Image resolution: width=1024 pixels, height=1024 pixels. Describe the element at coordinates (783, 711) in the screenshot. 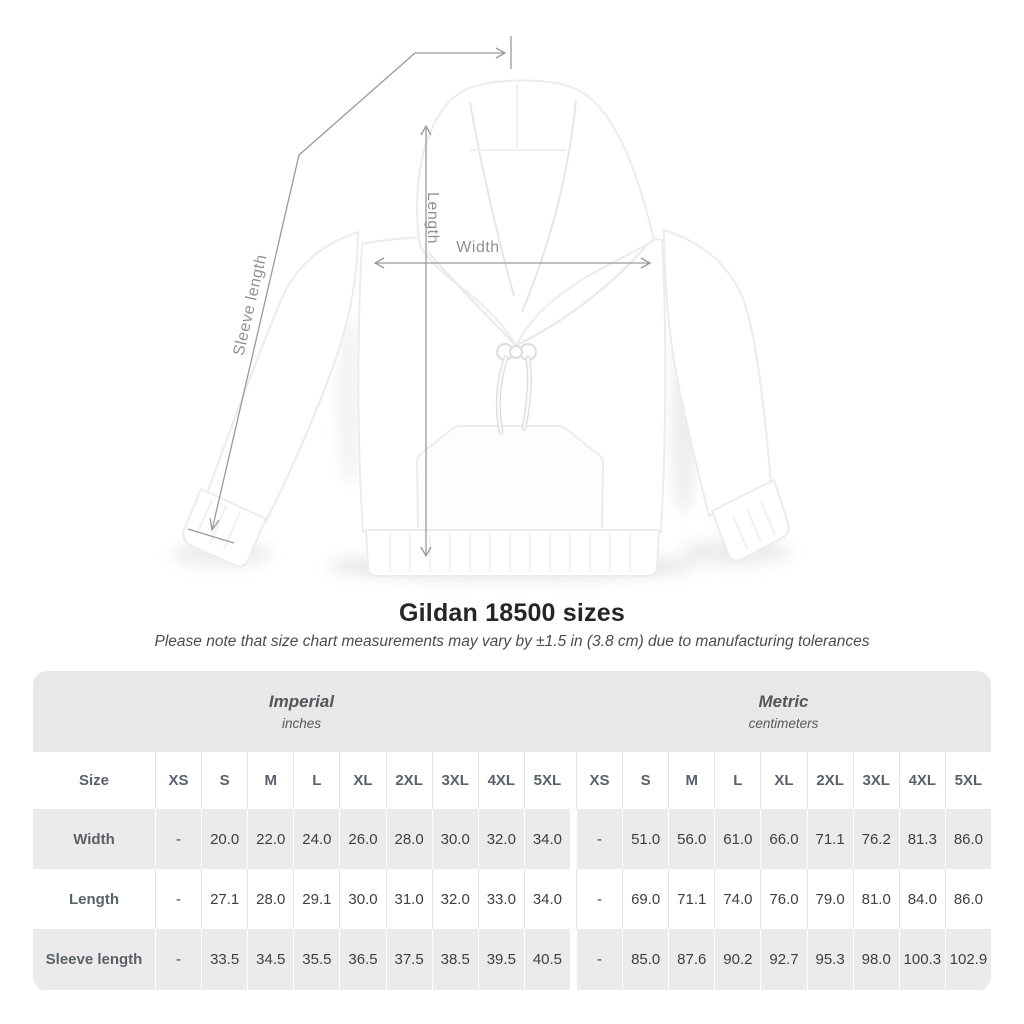

I see `metric-section-header: Metric centimeters` at that location.